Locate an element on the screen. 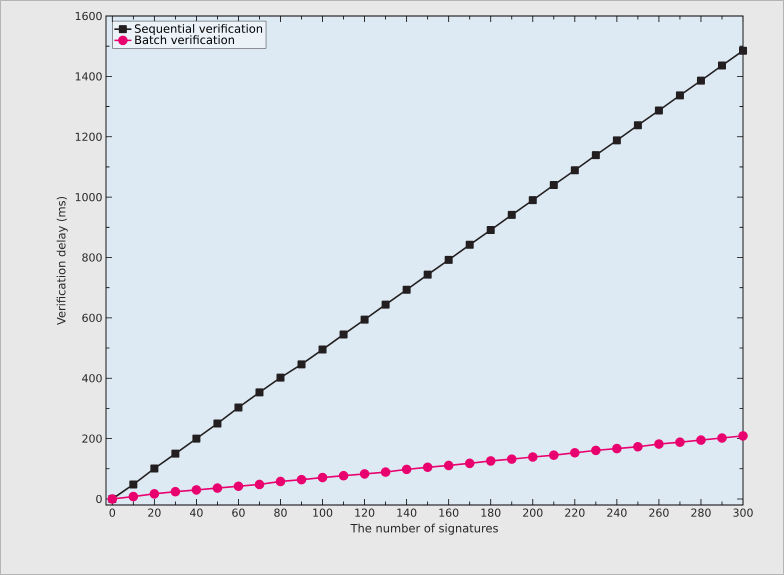 This screenshot has height=575, width=784. y-tick-label: 600 is located at coordinates (92, 318).